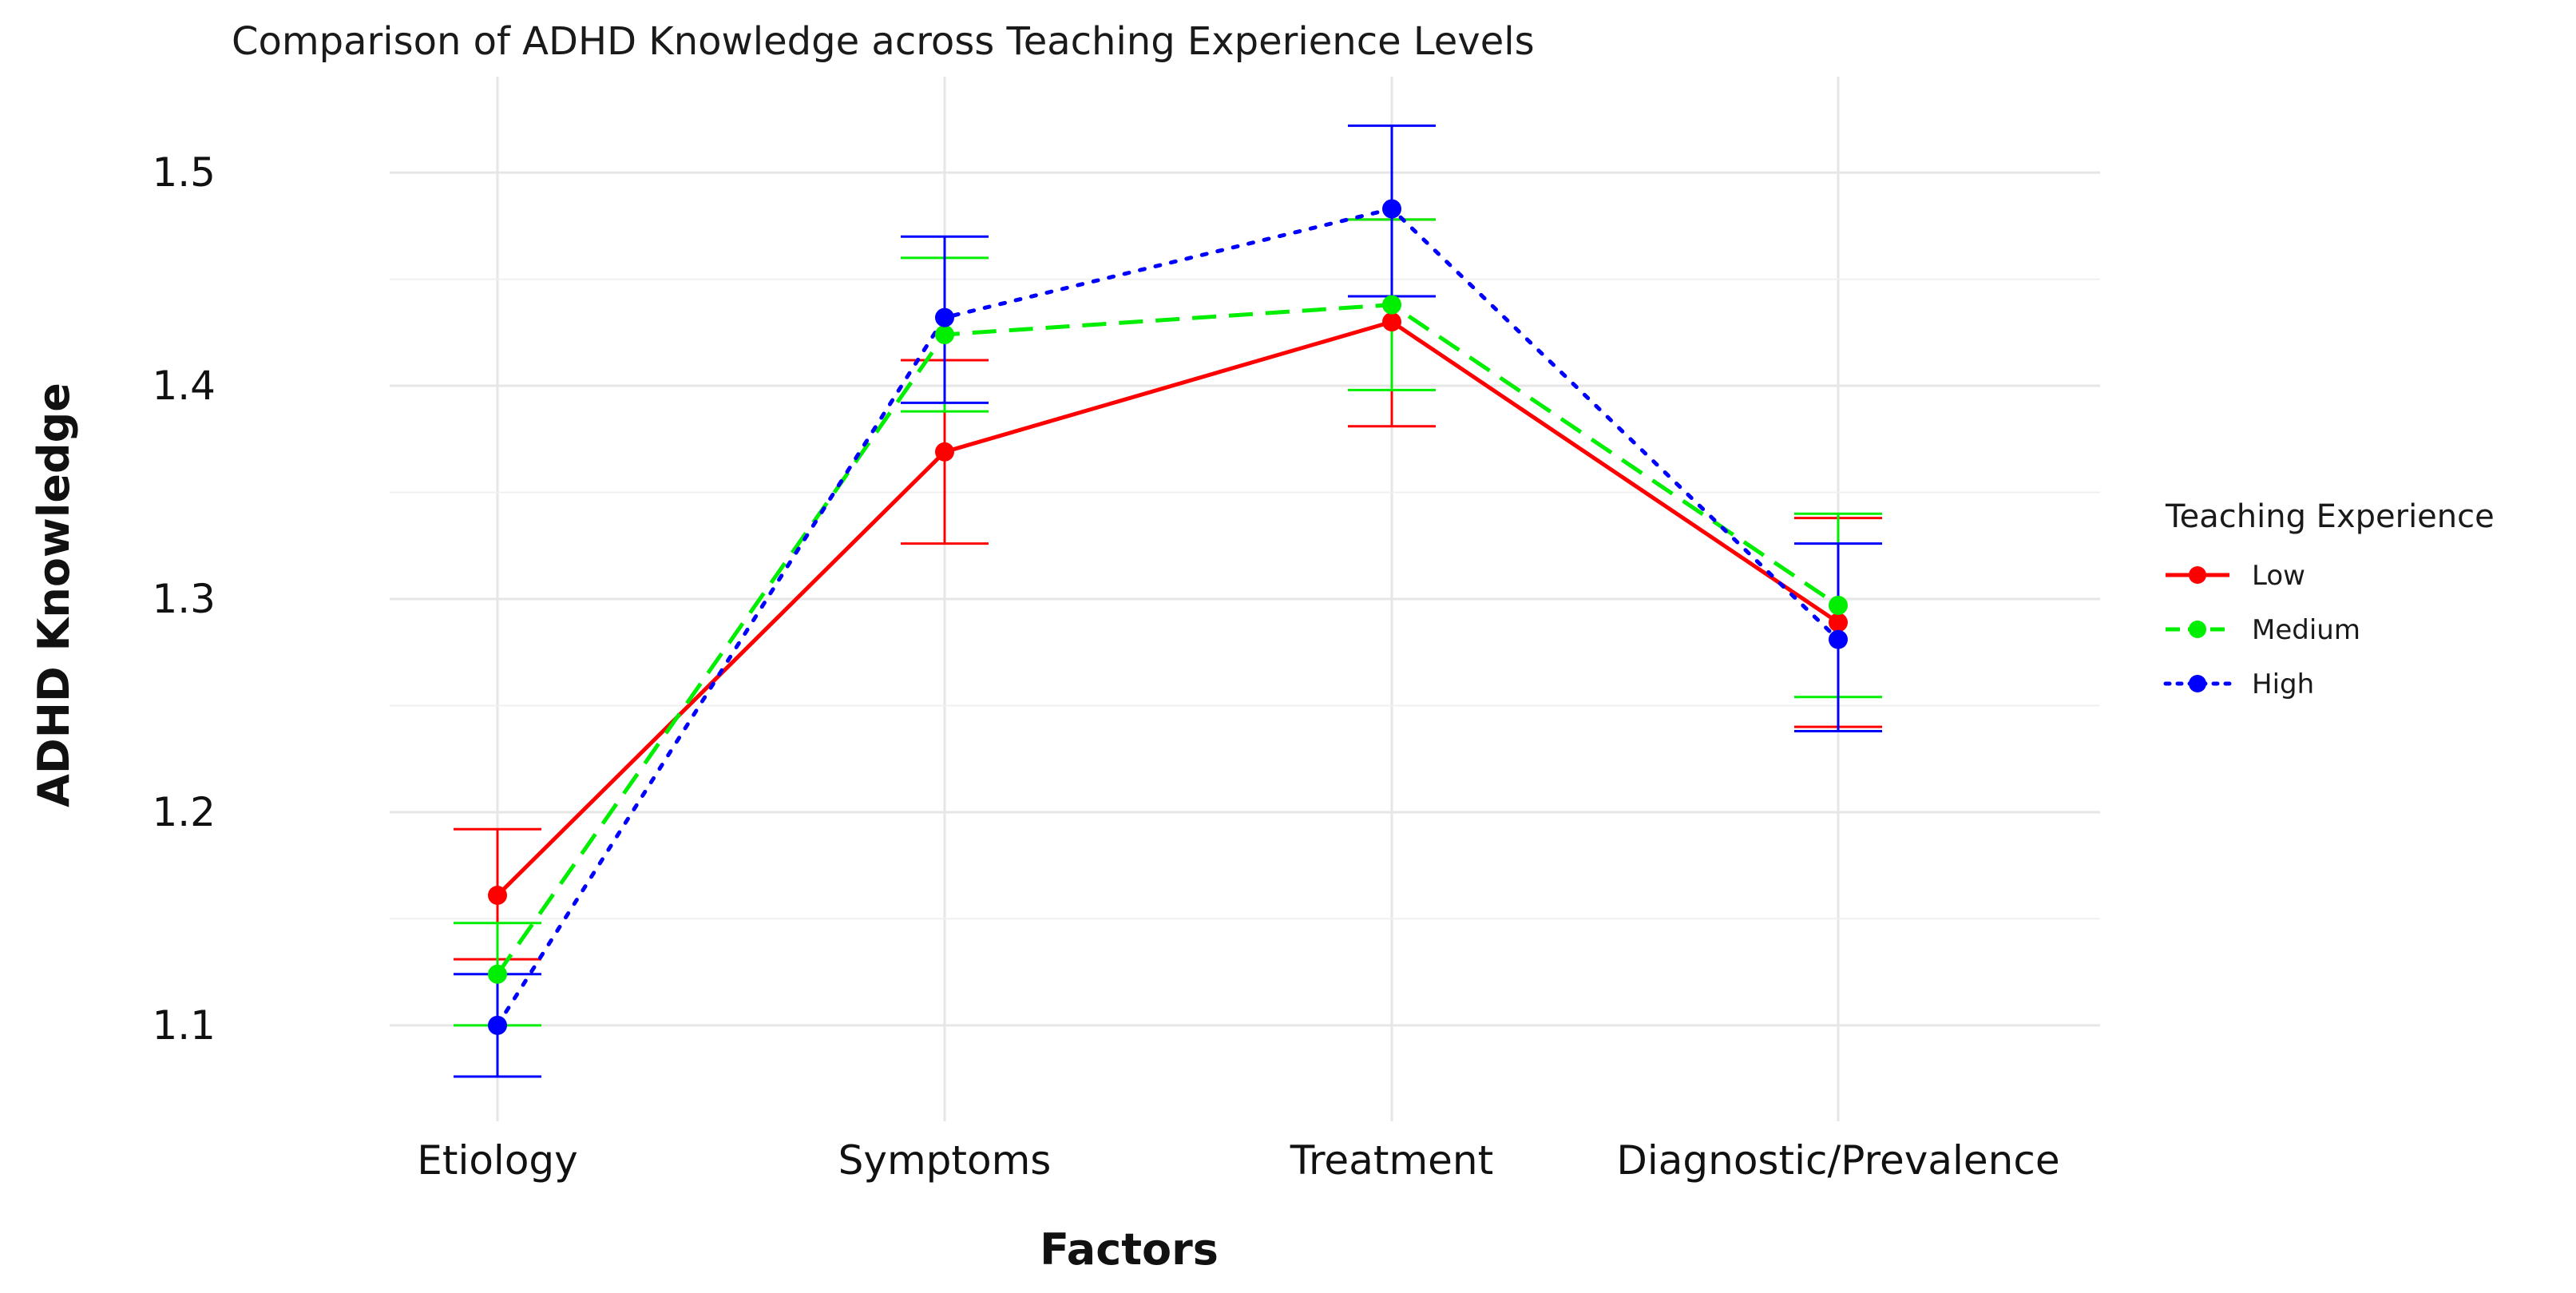 This screenshot has width=2576, height=1293. I want to click on point-high-etiology, so click(497, 1025).